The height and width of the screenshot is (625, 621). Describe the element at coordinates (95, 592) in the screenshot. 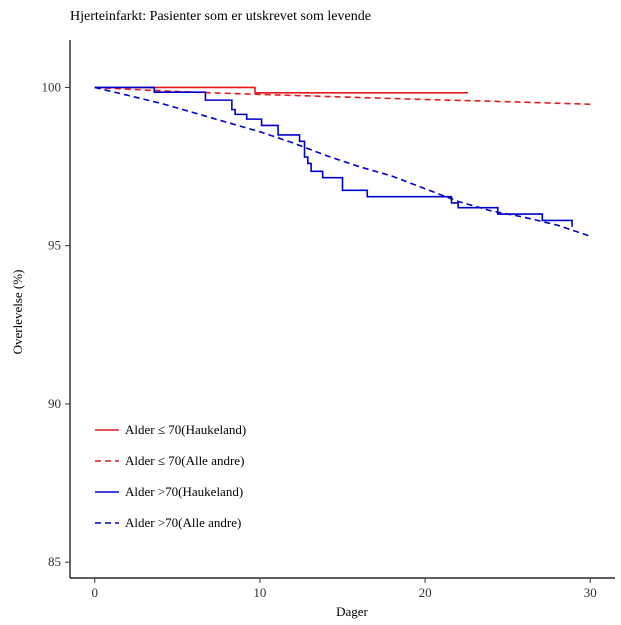

I see `x-tick-label: 0` at that location.